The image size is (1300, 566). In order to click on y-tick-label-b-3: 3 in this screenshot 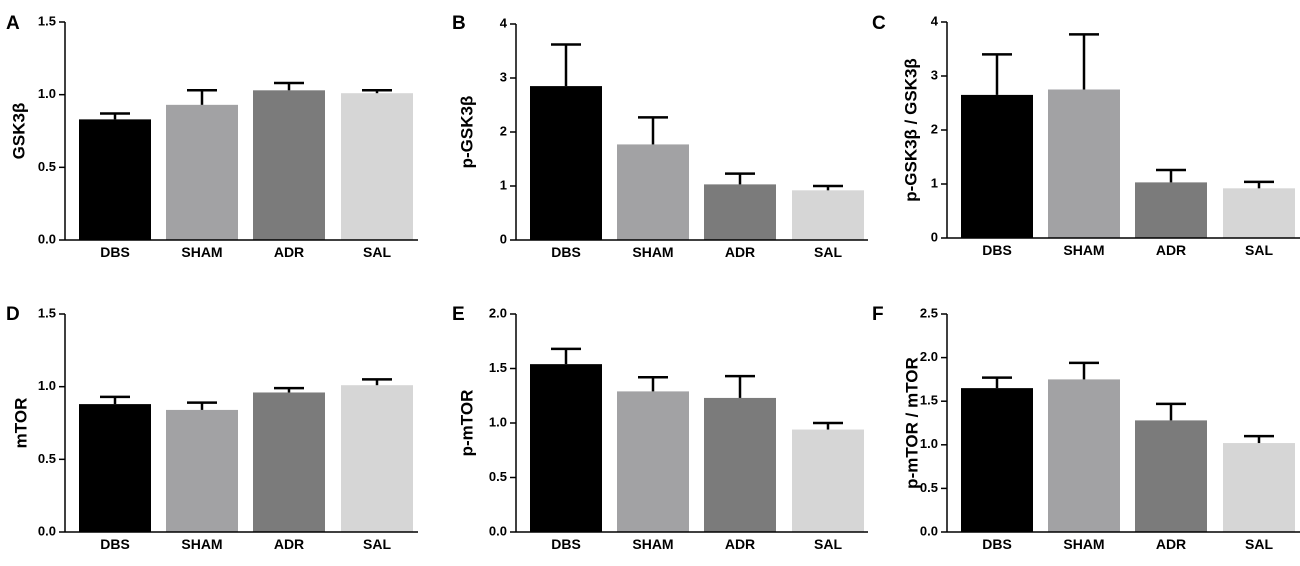, I will do `click(503, 76)`.